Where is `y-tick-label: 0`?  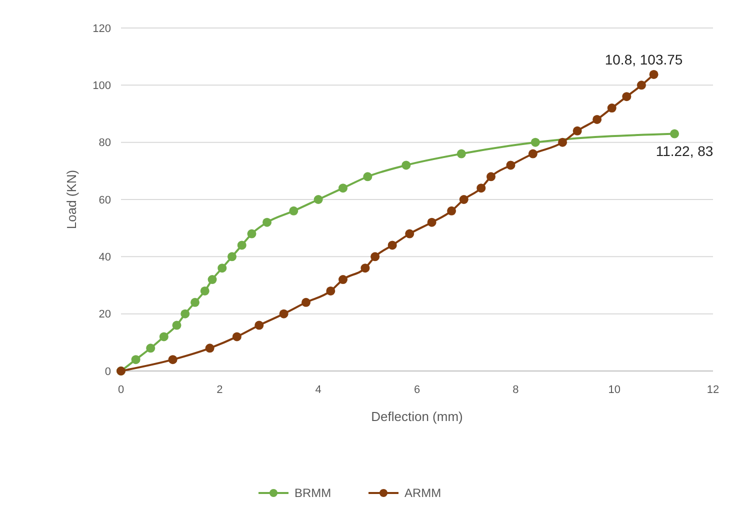 y-tick-label: 0 is located at coordinates (107, 372).